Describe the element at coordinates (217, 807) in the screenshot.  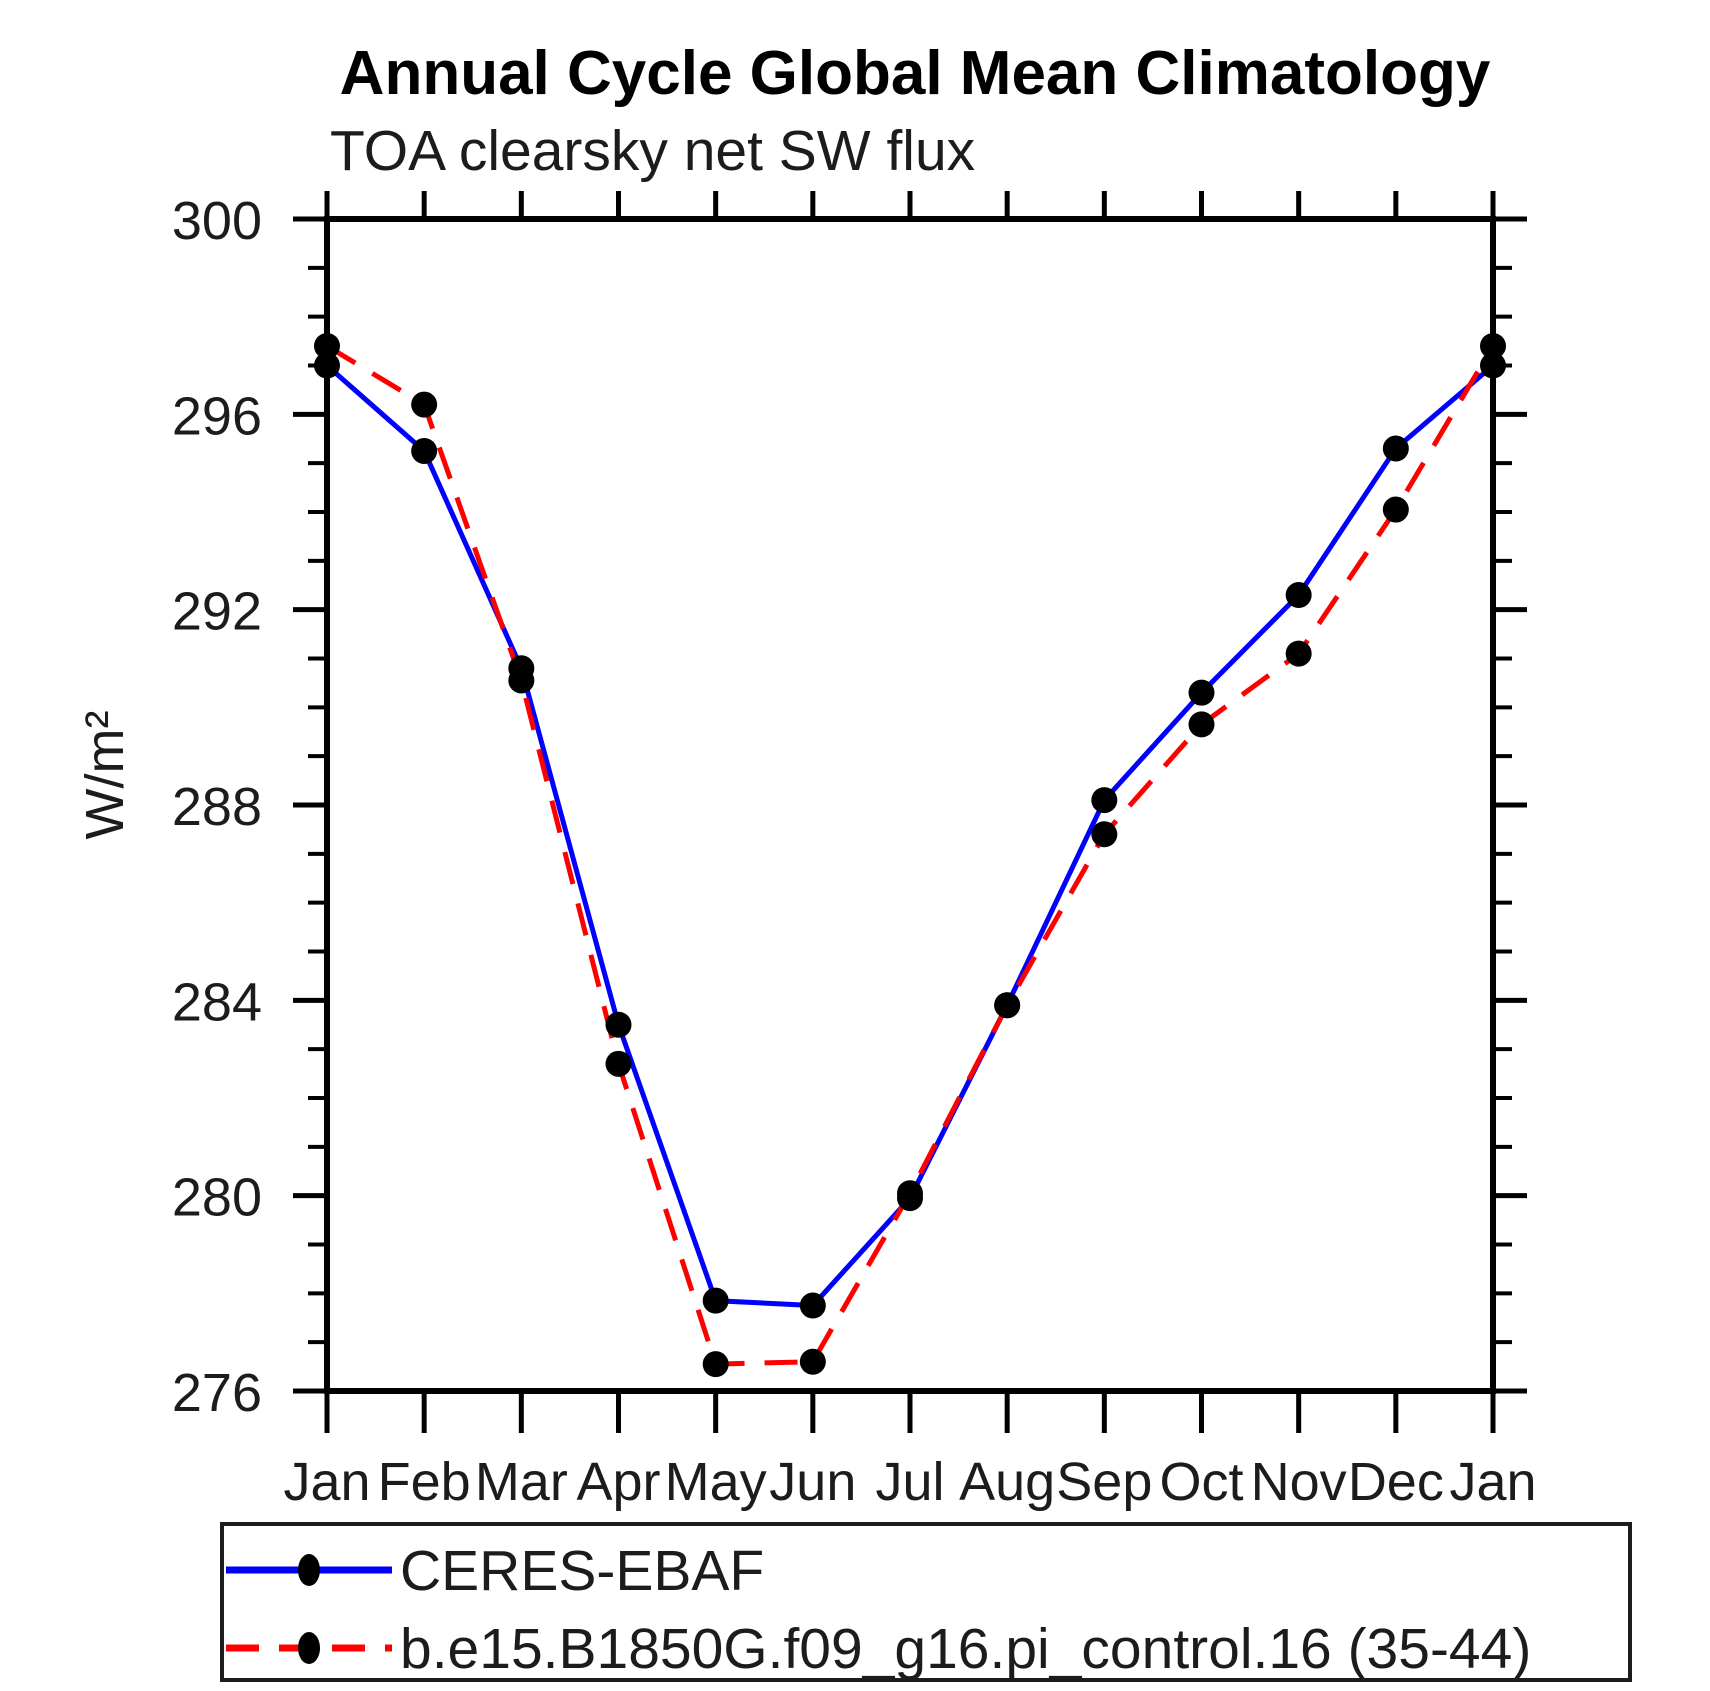
I see `y-tick-label: 288` at that location.